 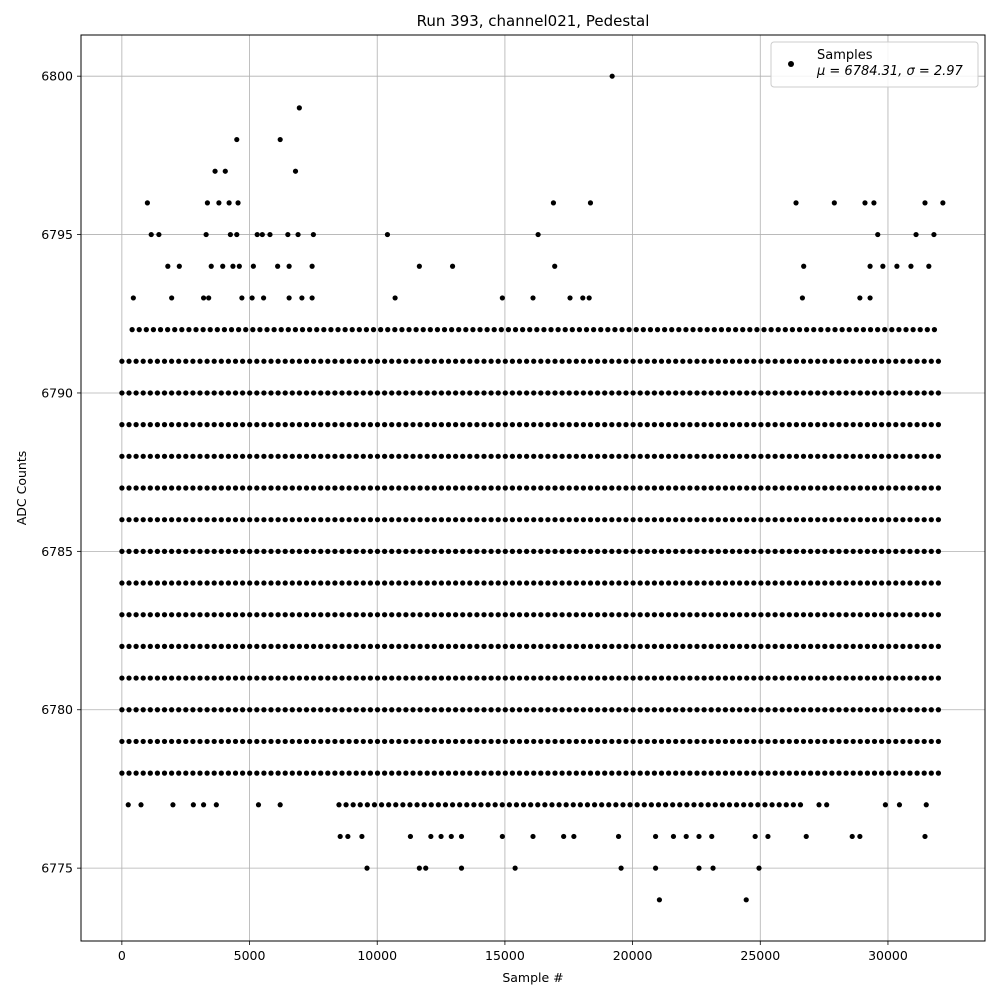 I want to click on x-tick-label: 0, so click(x=122, y=955).